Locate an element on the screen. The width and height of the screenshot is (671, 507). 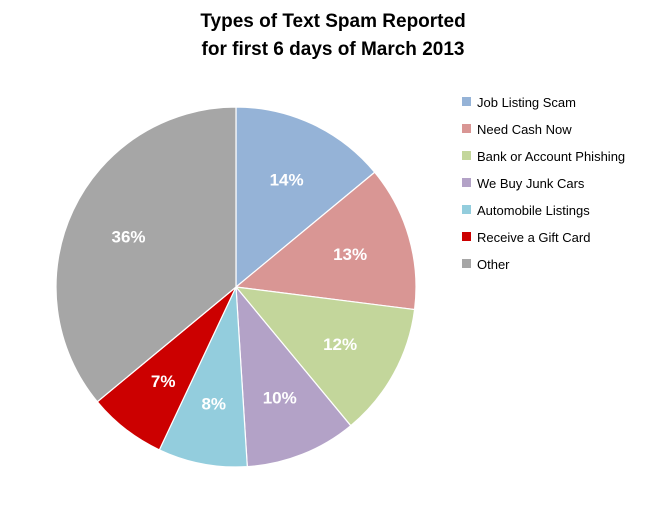
slice-label-automobile-listings: 8% is located at coordinates (213, 404).